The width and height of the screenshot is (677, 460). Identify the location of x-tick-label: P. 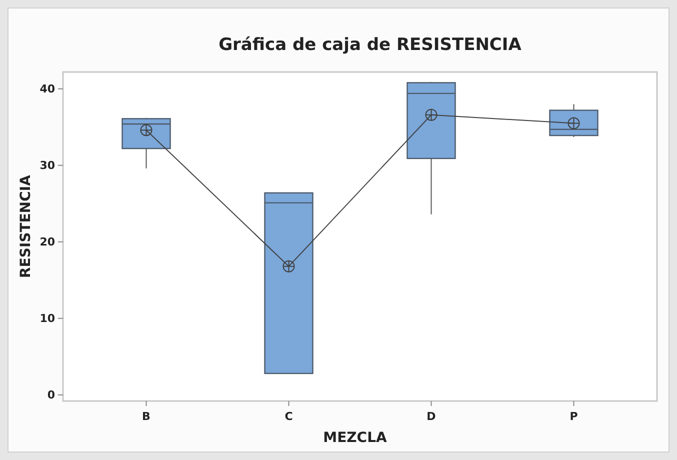
(574, 416).